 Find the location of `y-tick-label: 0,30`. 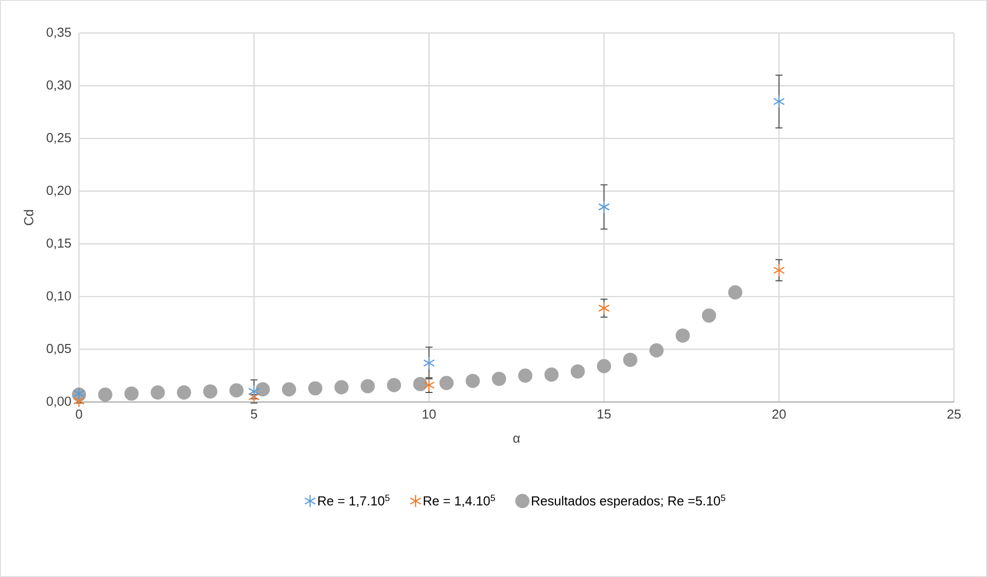

y-tick-label: 0,30 is located at coordinates (58, 86).